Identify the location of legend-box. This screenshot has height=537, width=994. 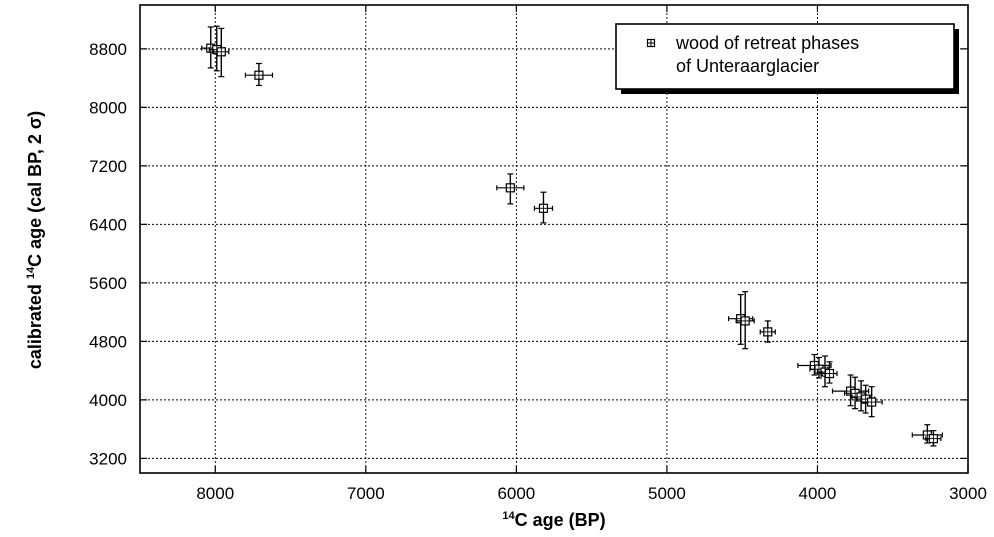
(785, 56).